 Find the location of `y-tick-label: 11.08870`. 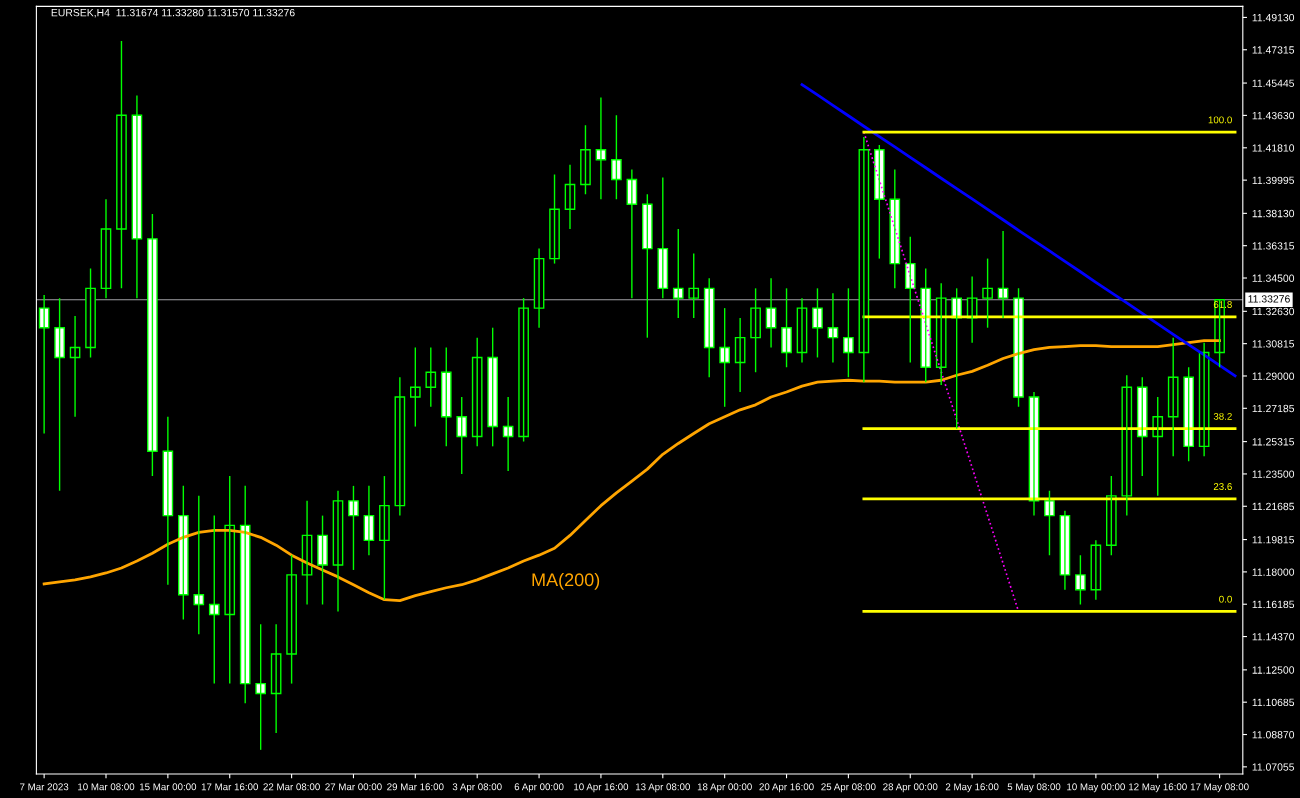

y-tick-label: 11.08870 is located at coordinates (1273, 735).